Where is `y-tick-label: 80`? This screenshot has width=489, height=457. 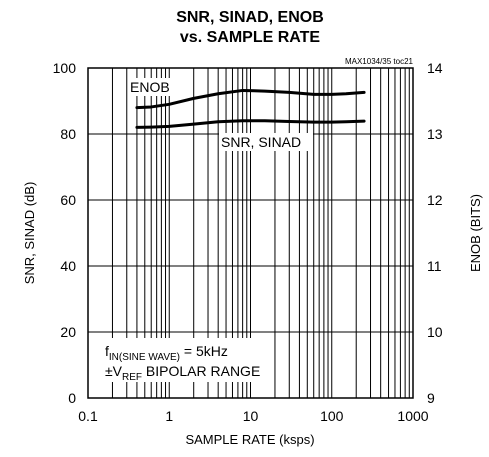
y-tick-label: 80 is located at coordinates (68, 134).